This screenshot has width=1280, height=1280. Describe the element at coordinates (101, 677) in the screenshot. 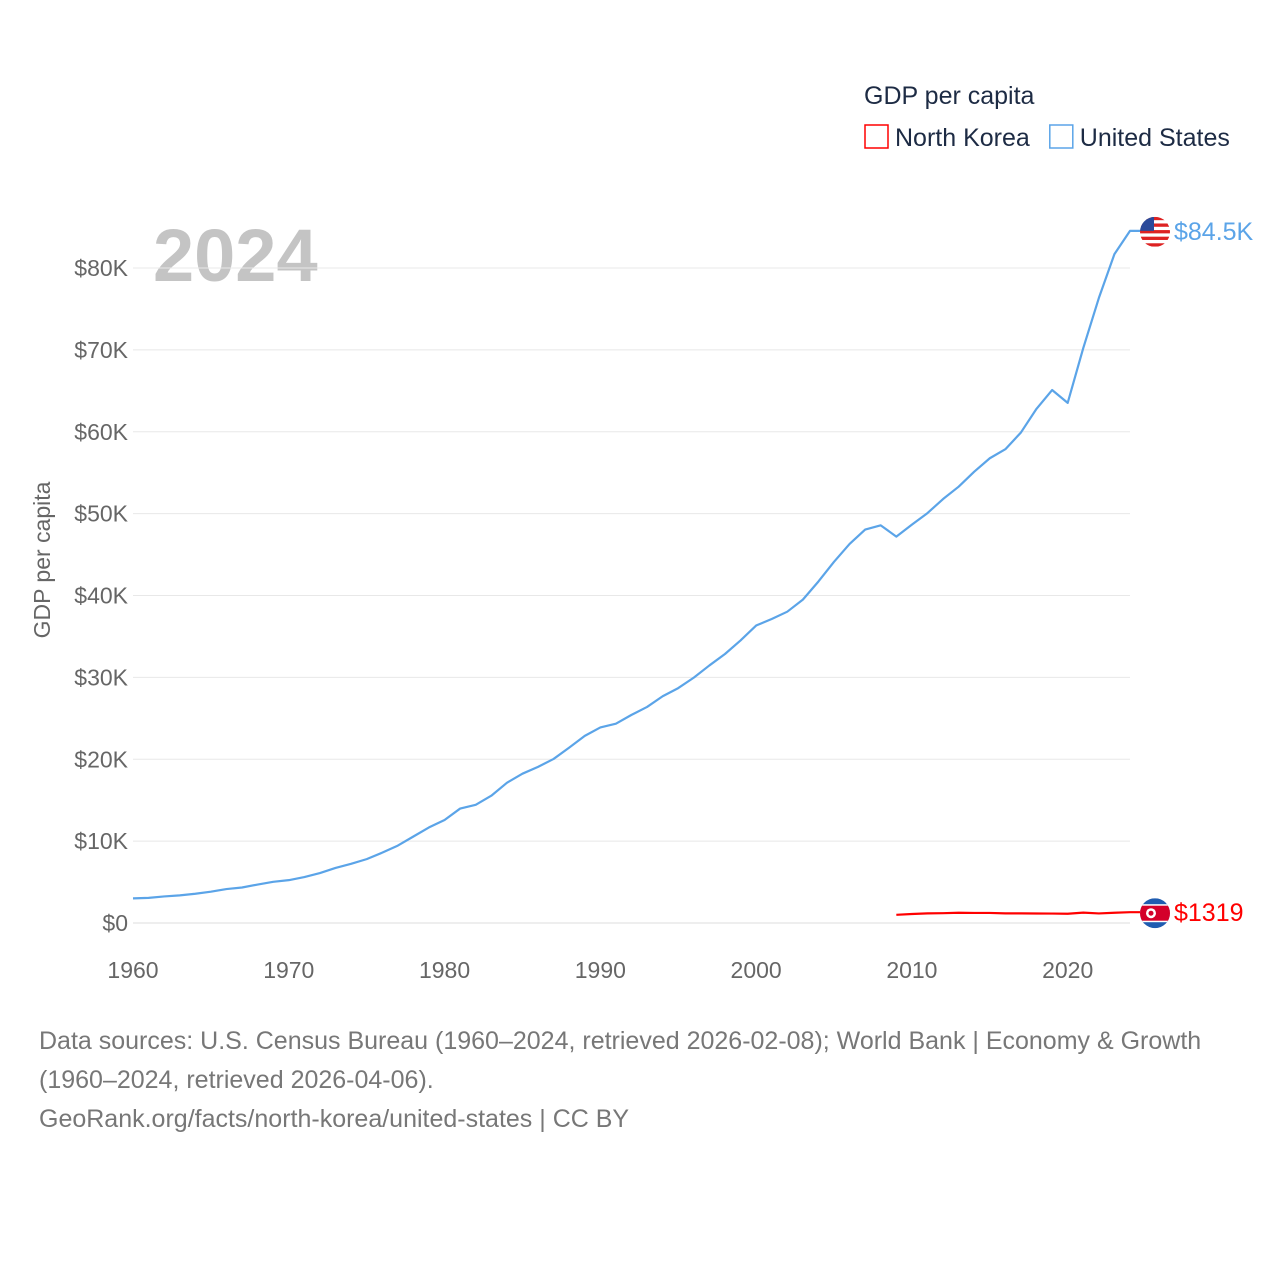

I see `y-tick-label: $30K` at that location.